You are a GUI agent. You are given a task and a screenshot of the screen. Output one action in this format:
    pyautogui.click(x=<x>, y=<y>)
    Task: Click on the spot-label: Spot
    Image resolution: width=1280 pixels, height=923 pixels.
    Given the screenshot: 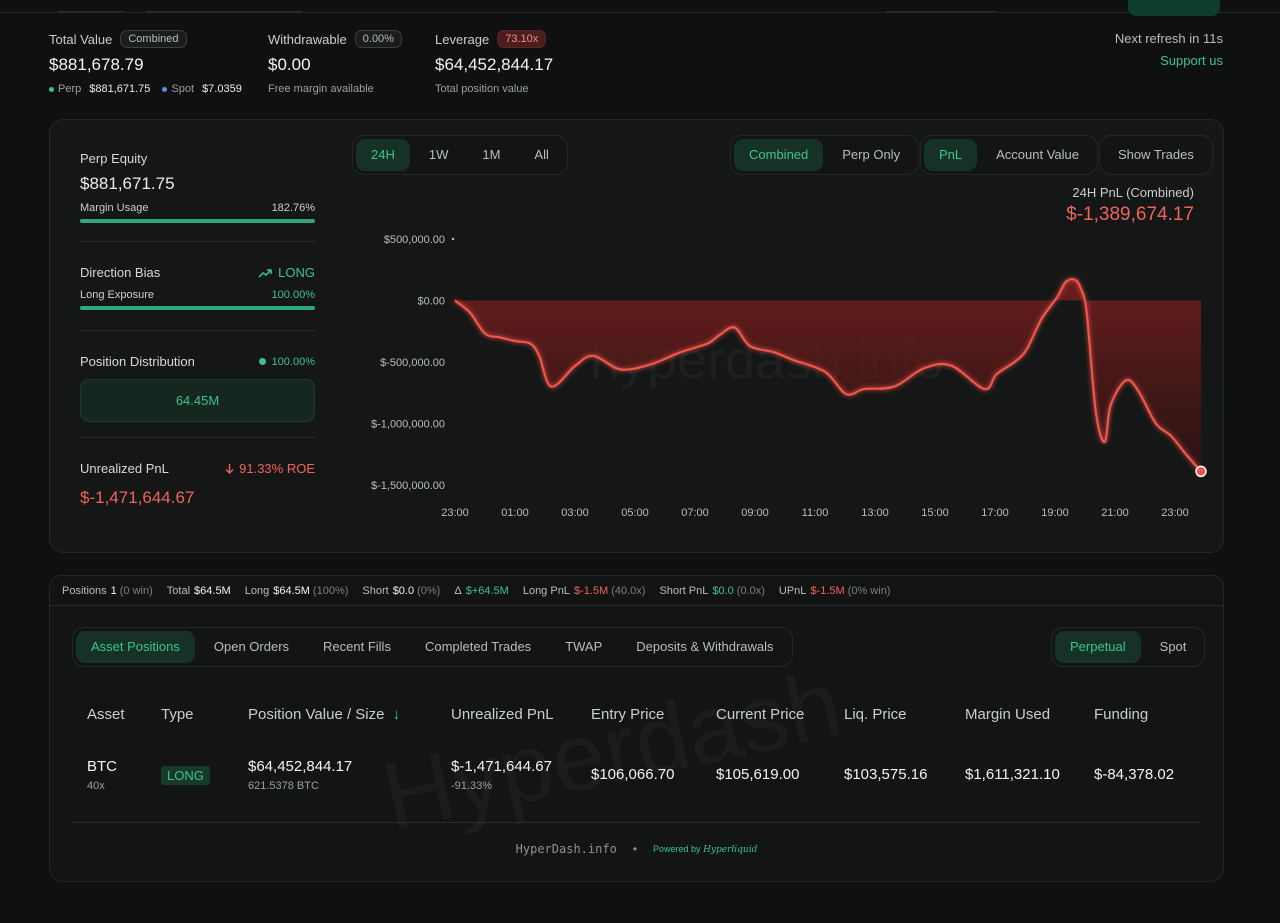 What is the action you would take?
    pyautogui.click(x=183, y=89)
    